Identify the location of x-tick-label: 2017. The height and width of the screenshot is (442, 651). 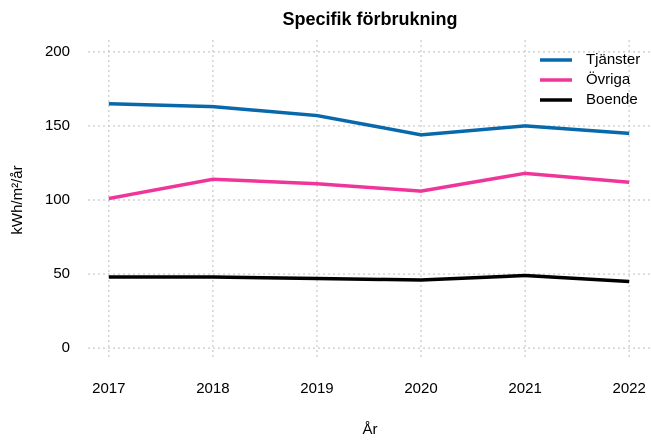
(108, 388).